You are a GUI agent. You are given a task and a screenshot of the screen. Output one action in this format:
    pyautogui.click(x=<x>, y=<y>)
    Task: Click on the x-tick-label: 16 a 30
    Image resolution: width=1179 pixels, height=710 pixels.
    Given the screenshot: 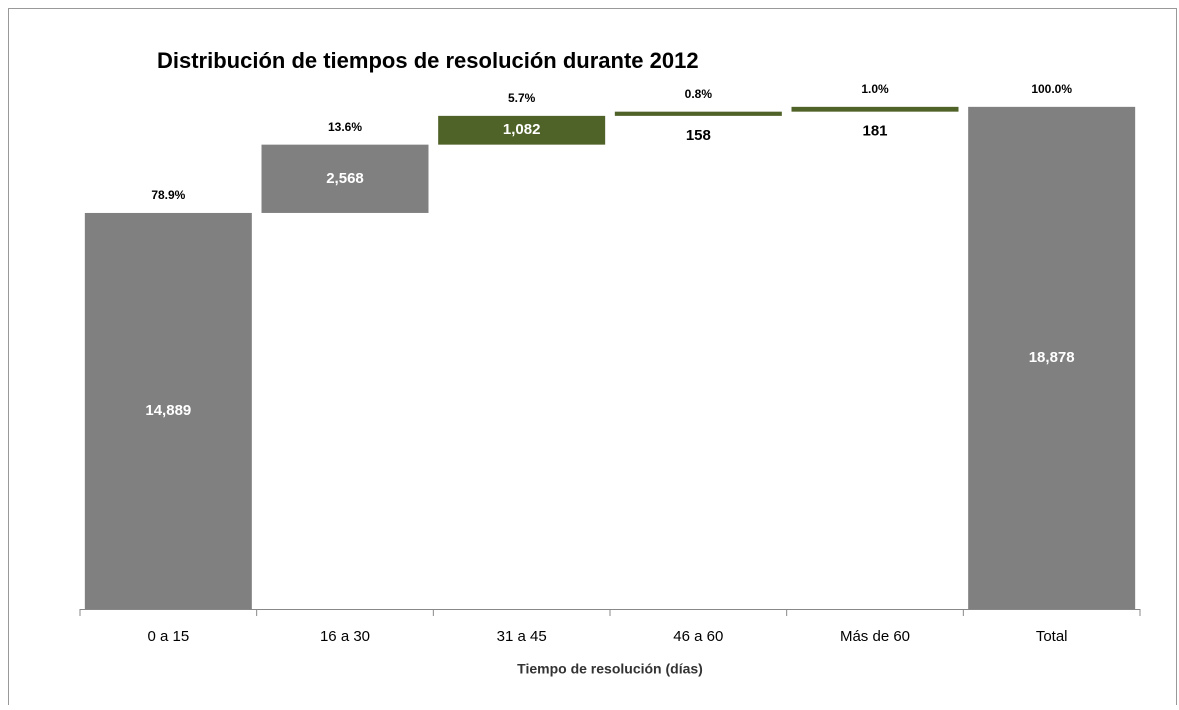 What is the action you would take?
    pyautogui.click(x=345, y=636)
    